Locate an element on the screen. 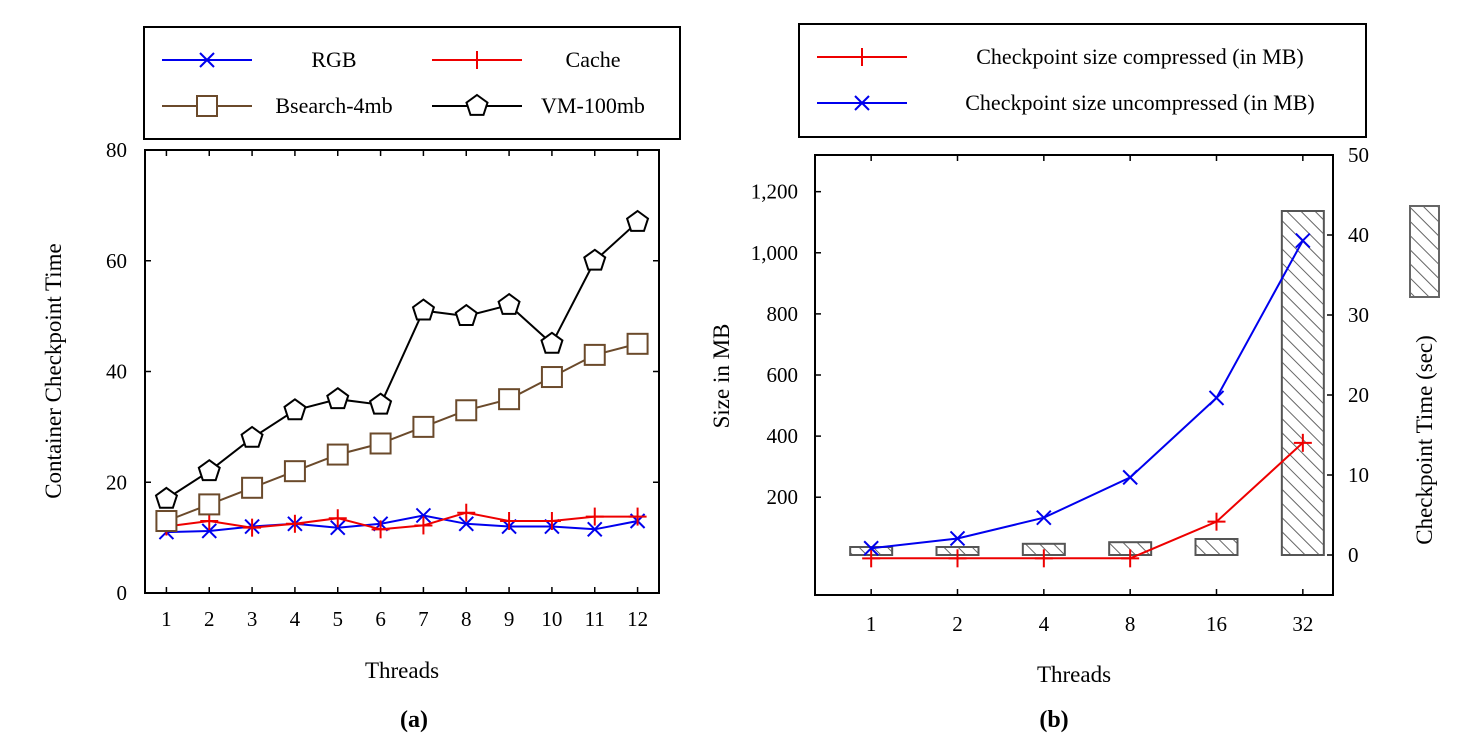 The image size is (1473, 744). series-vm-100mb is located at coordinates (402, 359).